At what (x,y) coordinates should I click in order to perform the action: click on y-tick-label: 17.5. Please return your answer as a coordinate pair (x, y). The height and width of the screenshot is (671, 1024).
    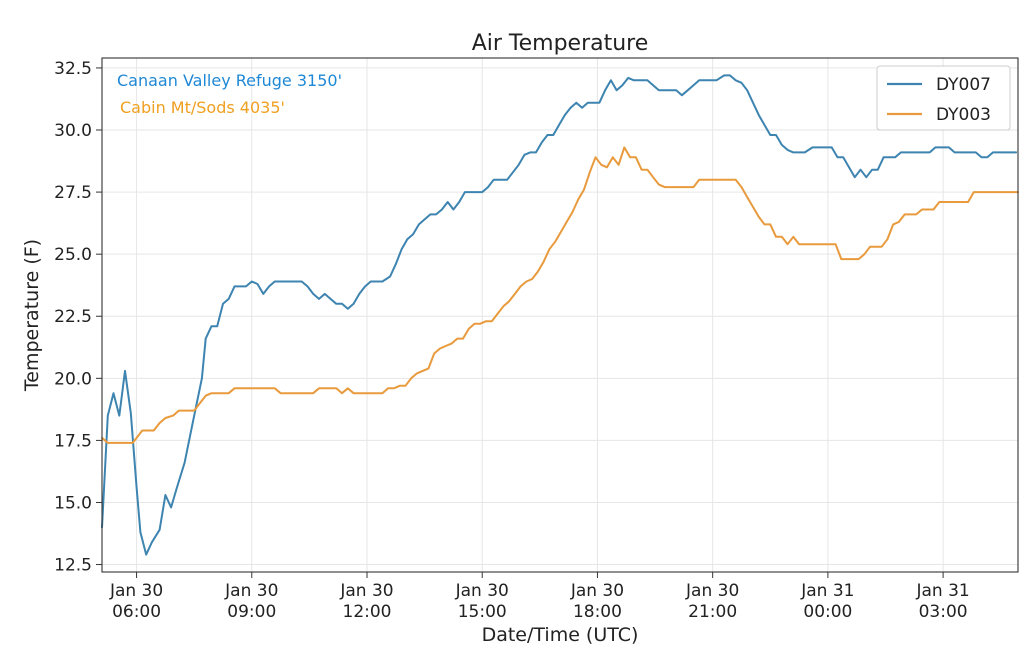
    Looking at the image, I should click on (73, 441).